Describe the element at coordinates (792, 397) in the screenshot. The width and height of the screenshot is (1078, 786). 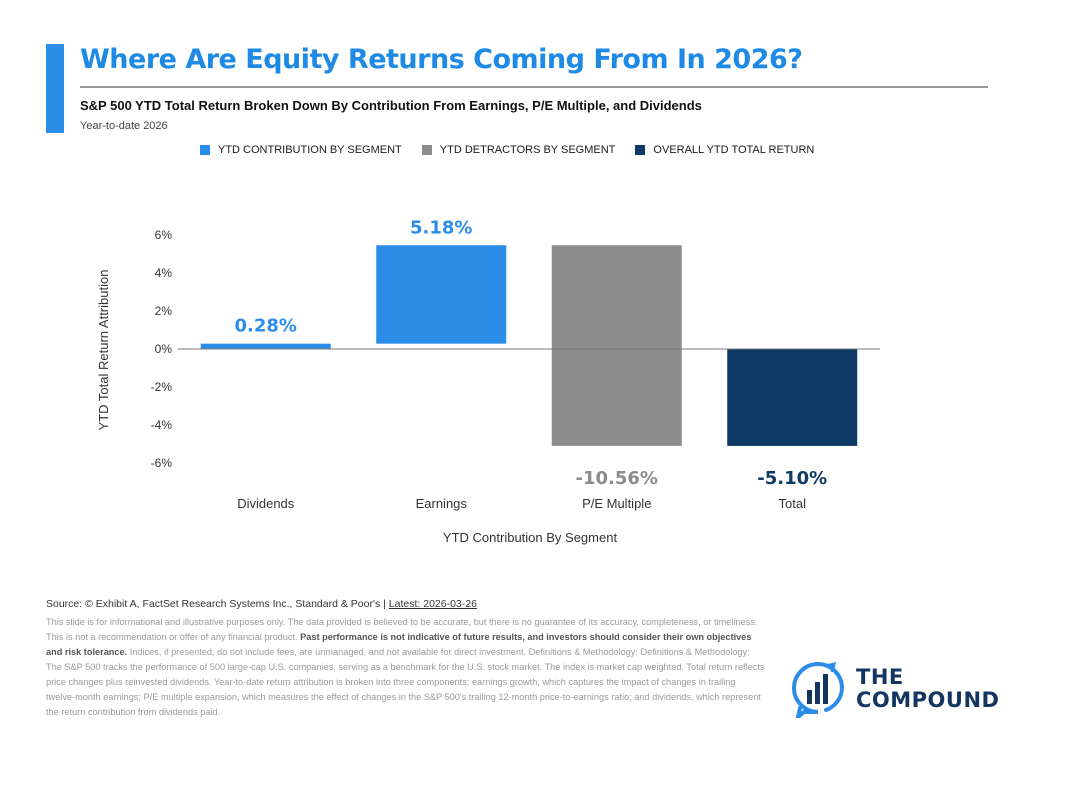
I see `bar-total` at that location.